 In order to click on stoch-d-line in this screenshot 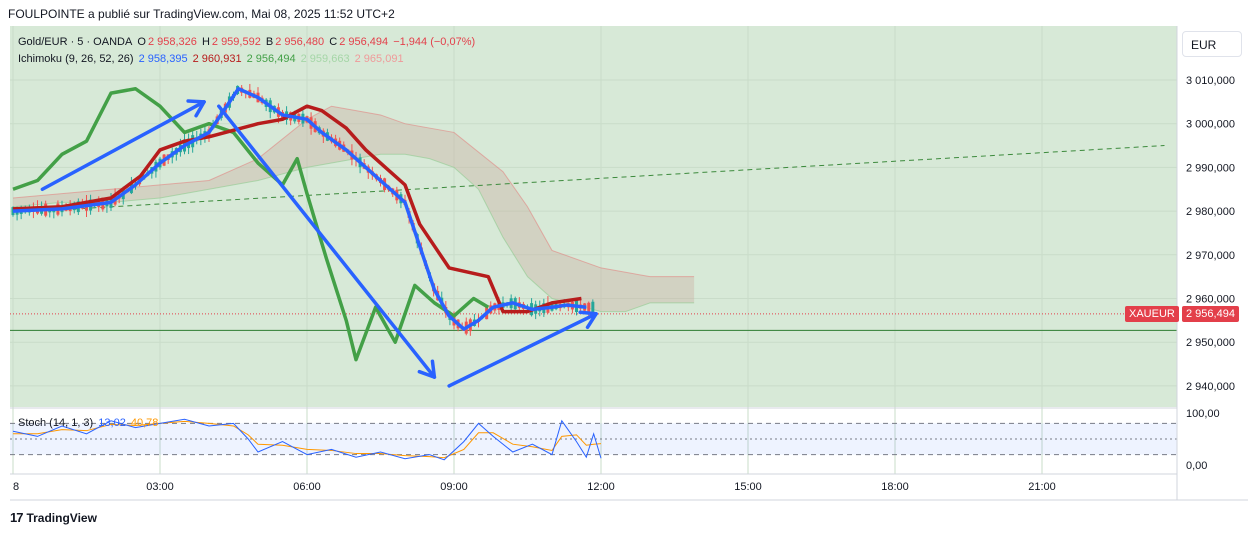, I will do `click(307, 439)`.